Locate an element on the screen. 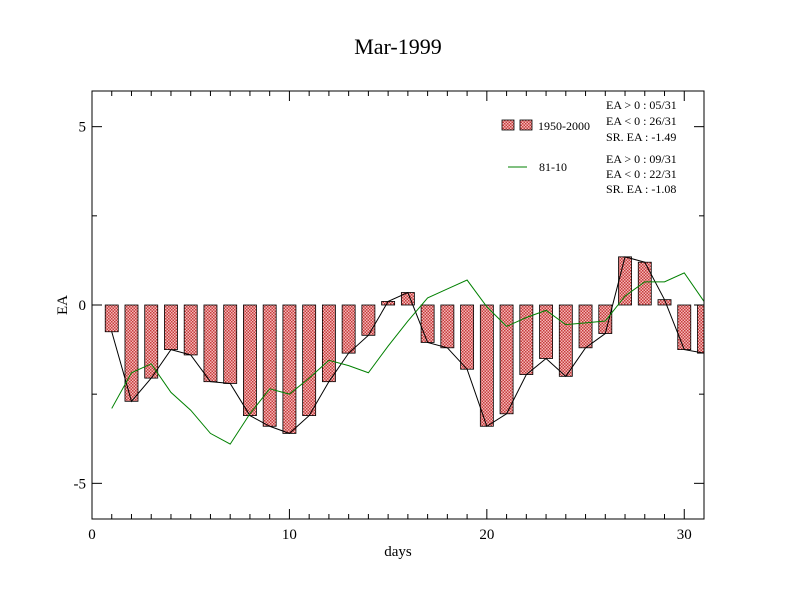 The height and width of the screenshot is (612, 792). annotation-line: SR. EA : -1.49 is located at coordinates (641, 137).